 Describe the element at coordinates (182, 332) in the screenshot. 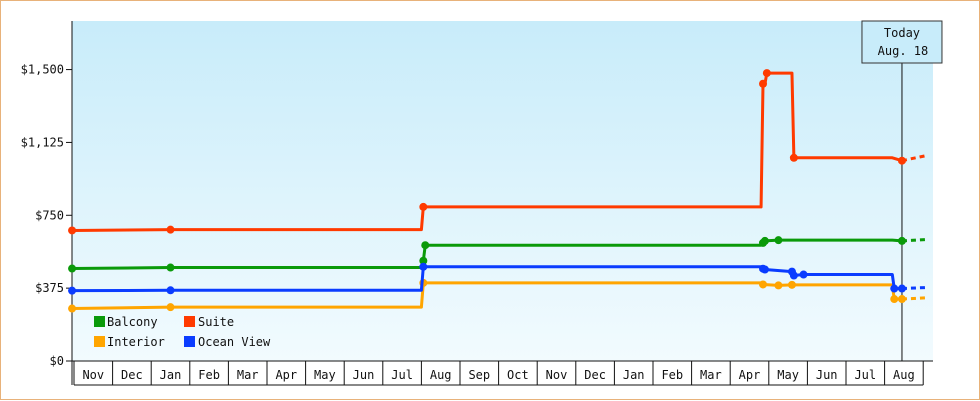

I see `legend: Balcony Suite Interior Ocean View` at that location.